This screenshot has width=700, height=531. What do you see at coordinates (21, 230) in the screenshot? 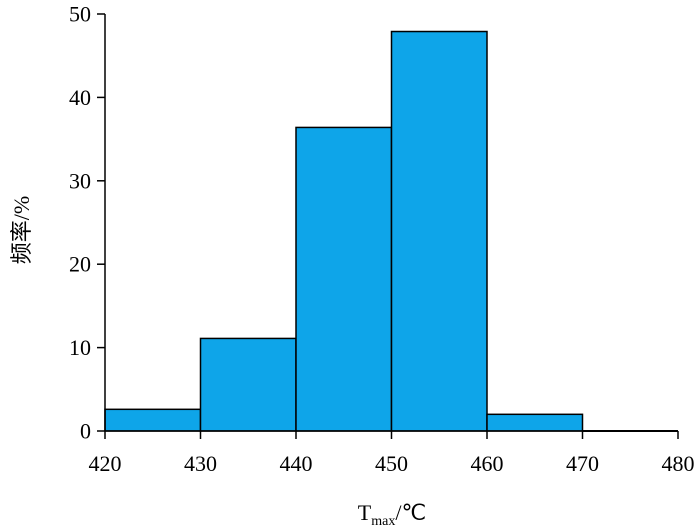
I see `y-axis-title: 频率/%` at bounding box center [21, 230].